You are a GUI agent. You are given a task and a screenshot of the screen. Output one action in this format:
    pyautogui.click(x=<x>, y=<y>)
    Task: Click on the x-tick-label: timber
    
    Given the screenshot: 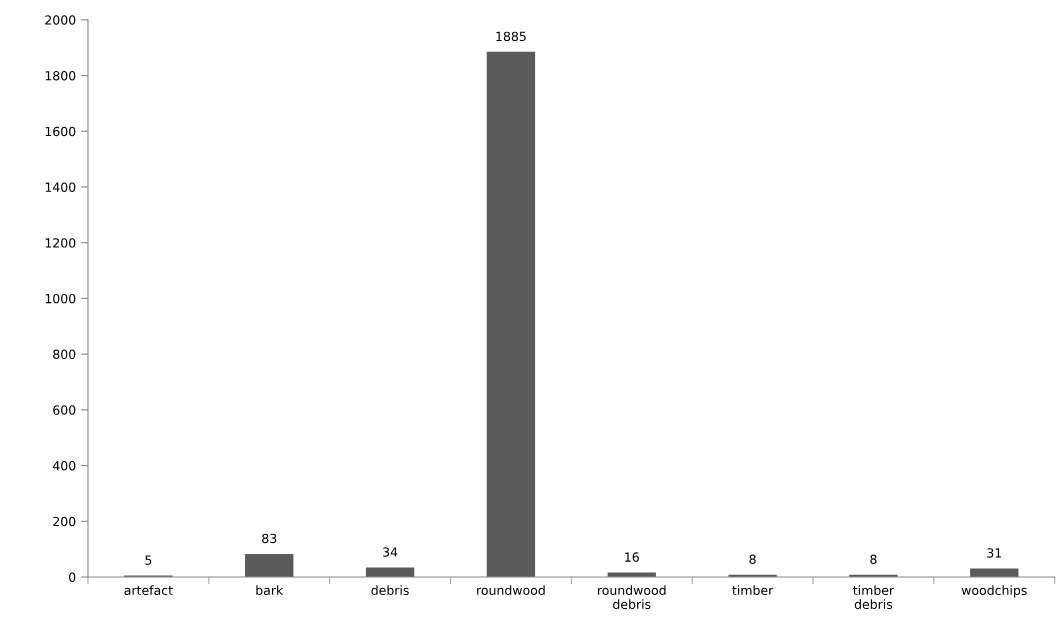 What is the action you would take?
    pyautogui.click(x=753, y=590)
    